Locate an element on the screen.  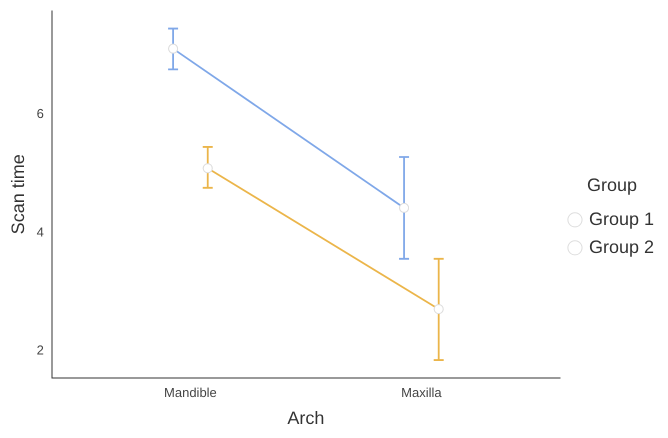
y-axis-title: Scan time is located at coordinates (18, 194).